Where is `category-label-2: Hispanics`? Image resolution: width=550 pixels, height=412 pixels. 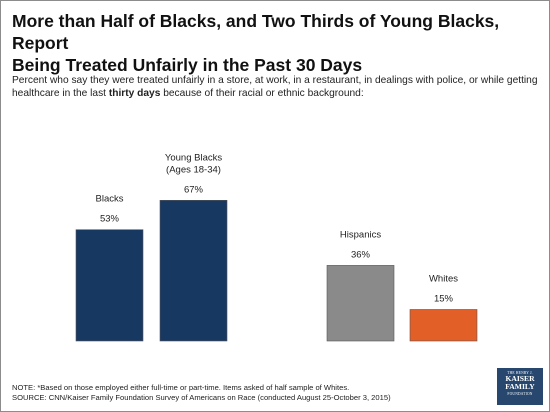
category-label-2: Hispanics is located at coordinates (360, 234).